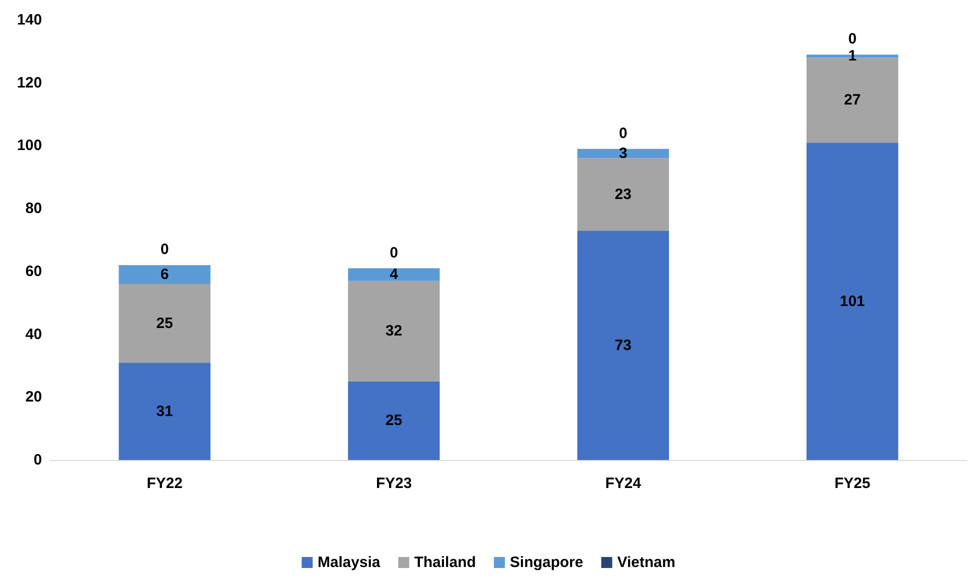 Image resolution: width=977 pixels, height=580 pixels. I want to click on x-tick-label: FY25, so click(852, 483).